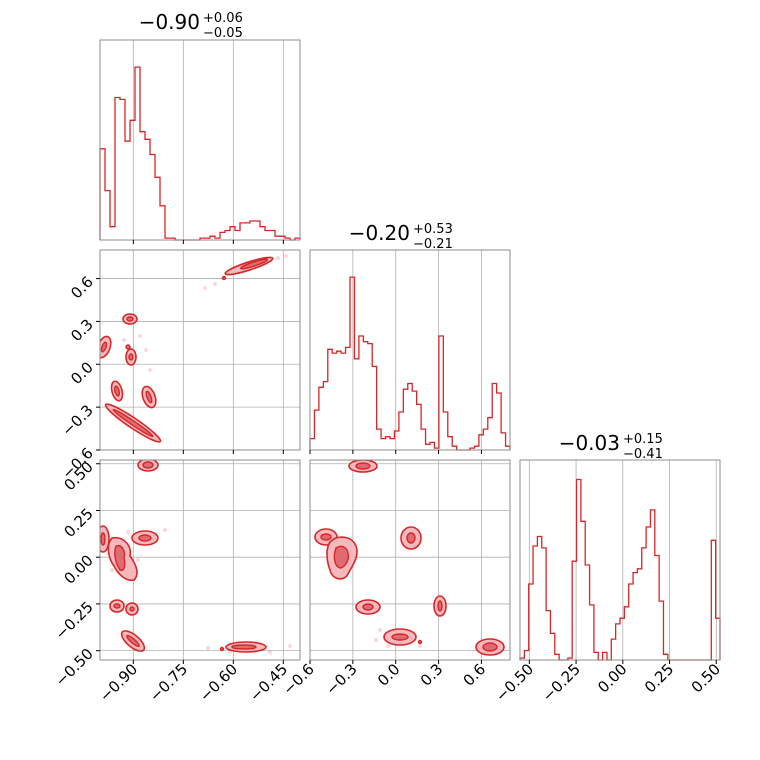  Describe the element at coordinates (411, 538) in the screenshot. I see `contour-right-blob` at that location.